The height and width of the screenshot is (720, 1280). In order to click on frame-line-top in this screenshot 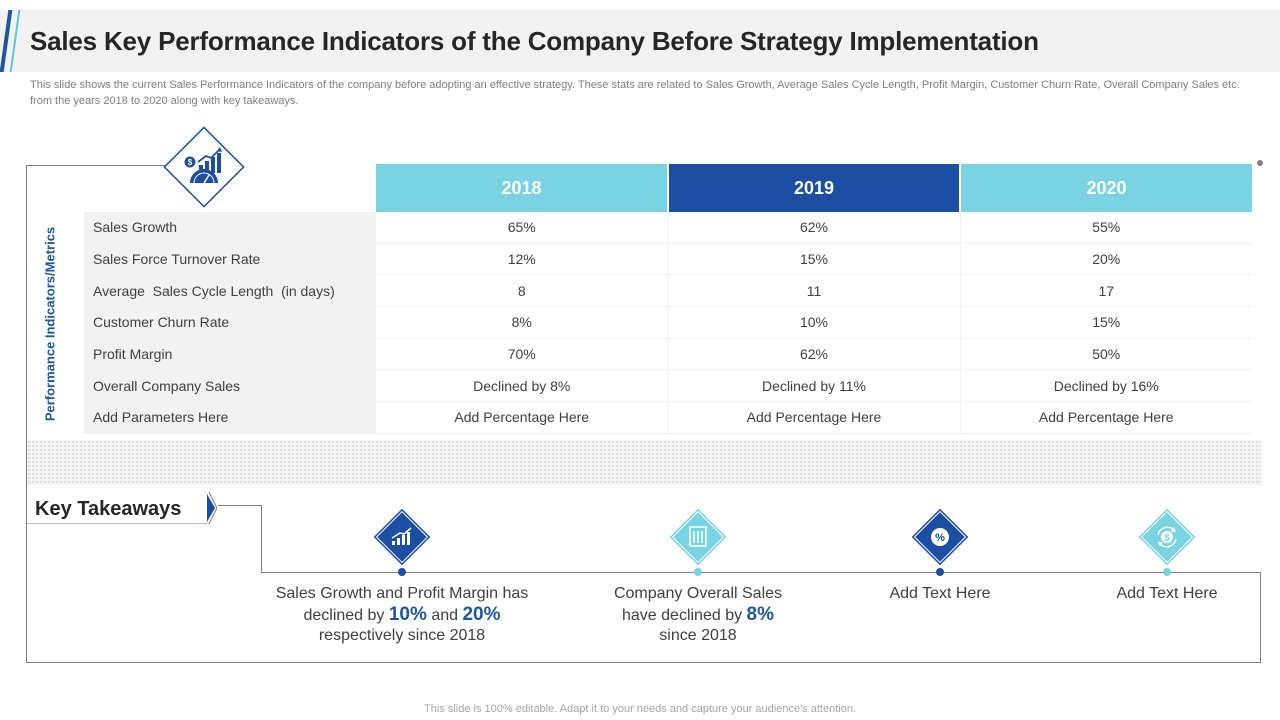, I will do `click(99, 165)`.